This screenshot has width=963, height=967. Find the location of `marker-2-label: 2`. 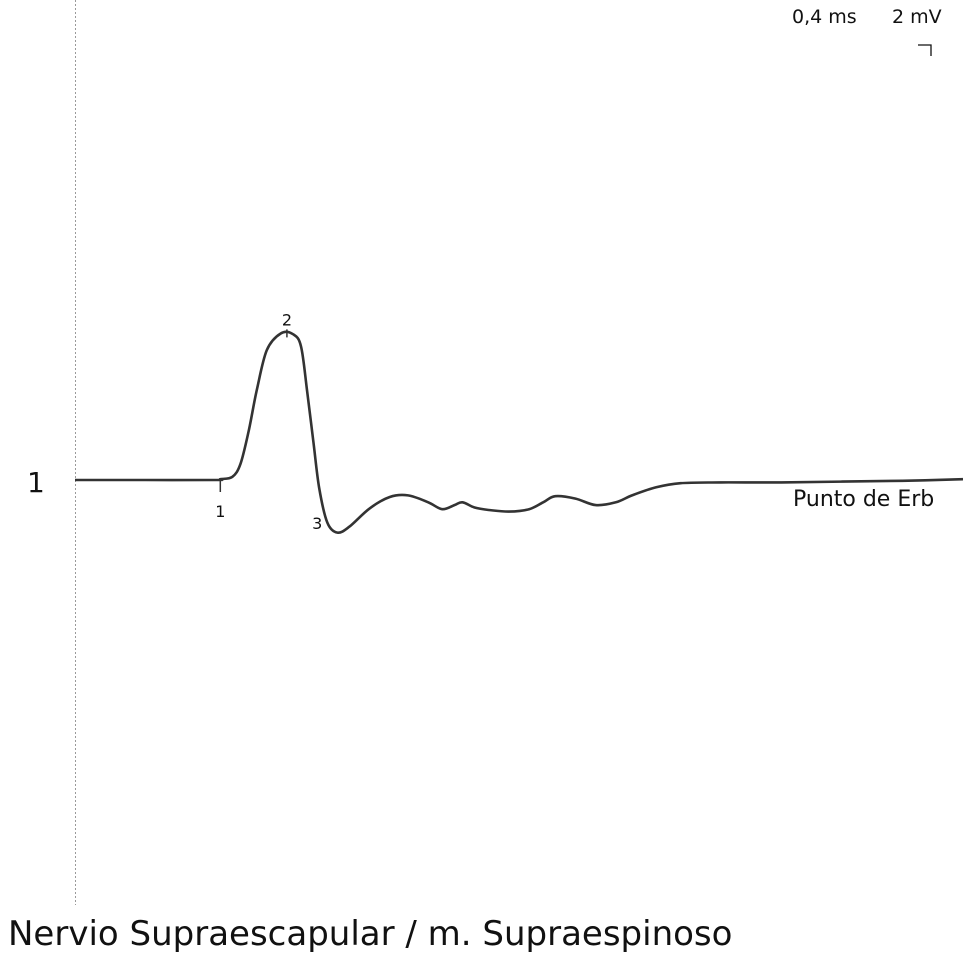

marker-2-label: 2 is located at coordinates (287, 319).